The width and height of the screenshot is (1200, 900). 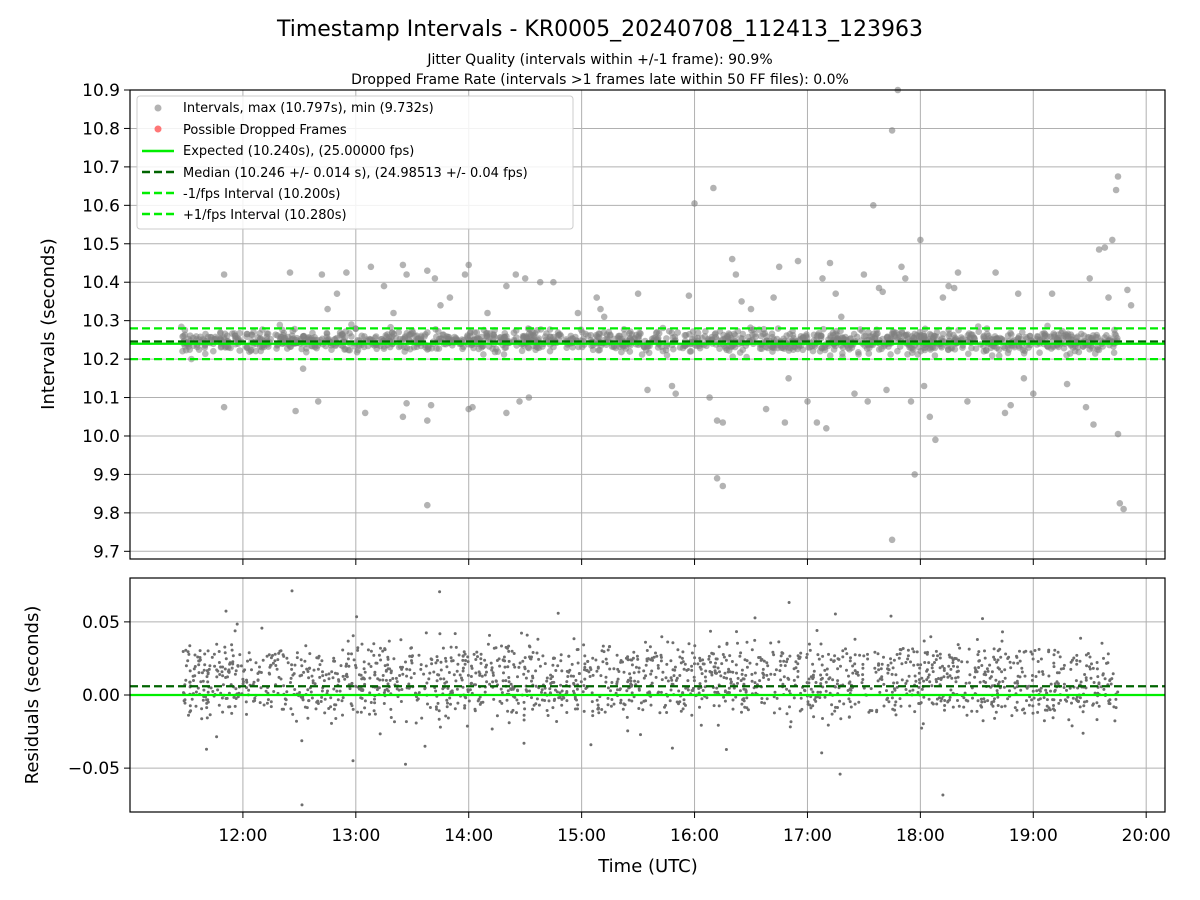 I want to click on legend-minus-label: -1/fps Interval (10.200s), so click(x=261, y=194).